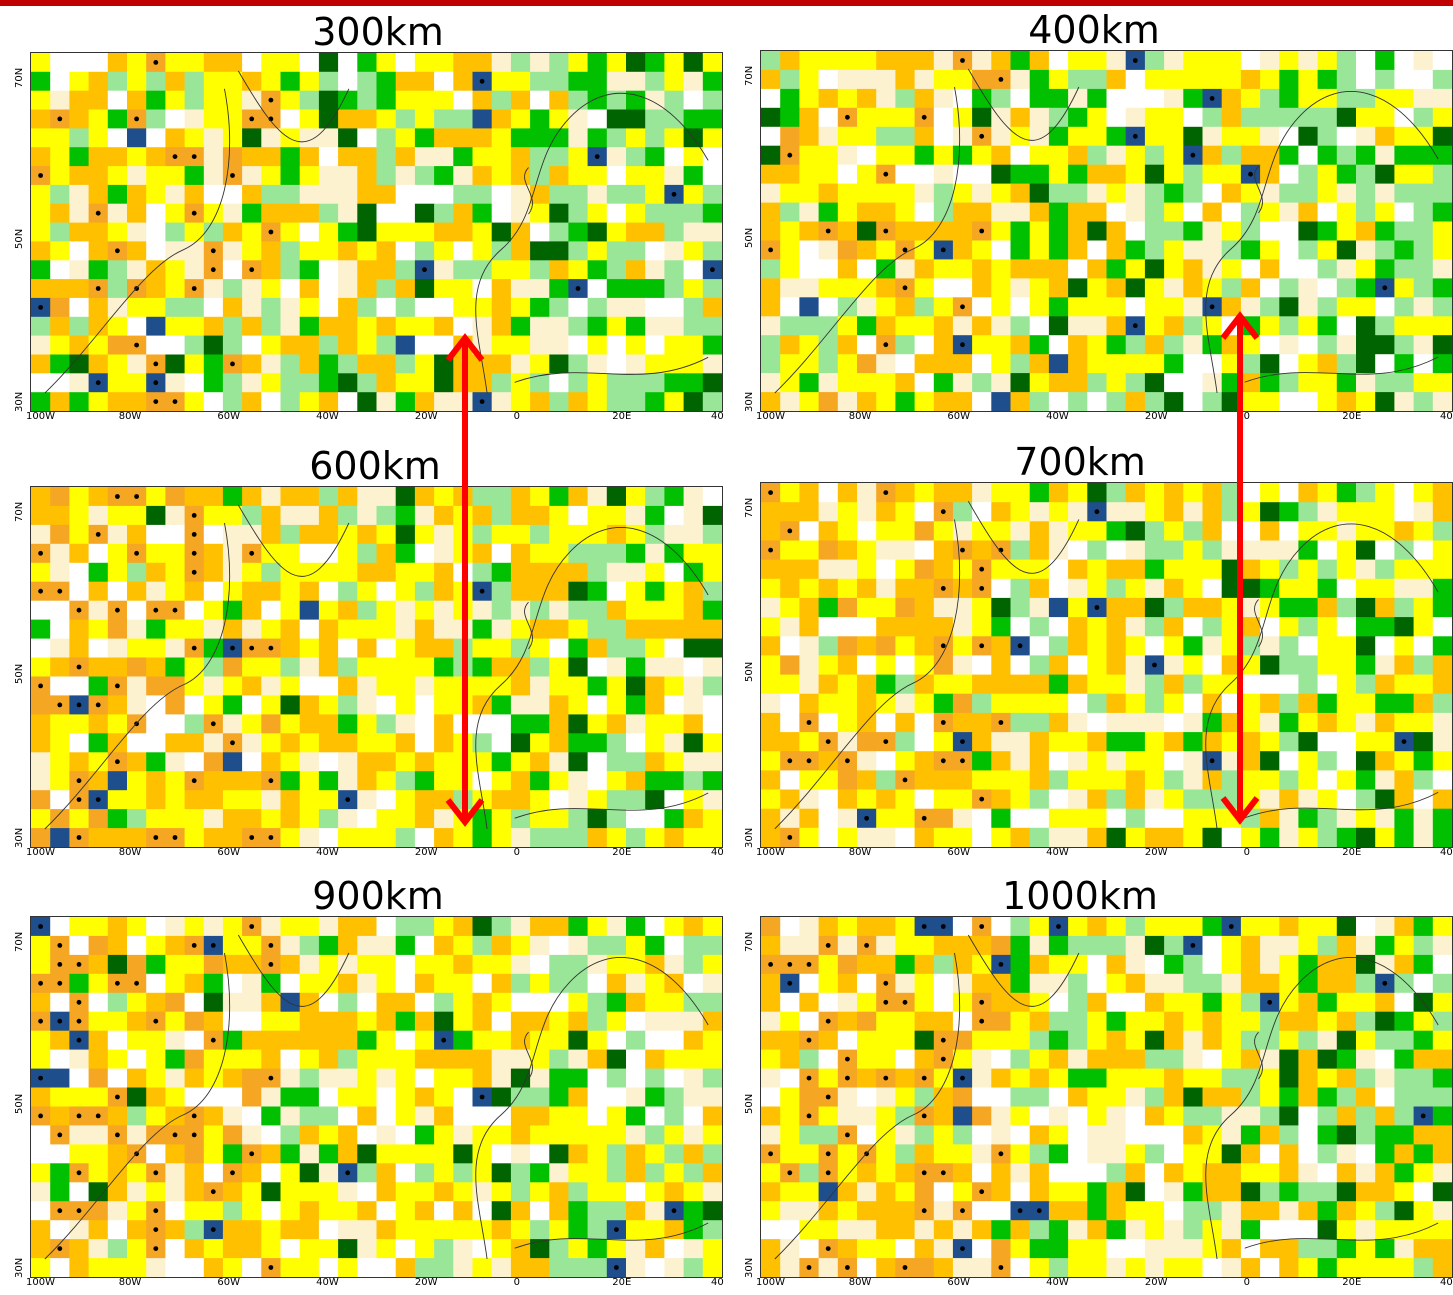 The width and height of the screenshot is (1453, 1295). I want to click on map-panel-600km, so click(376, 667).